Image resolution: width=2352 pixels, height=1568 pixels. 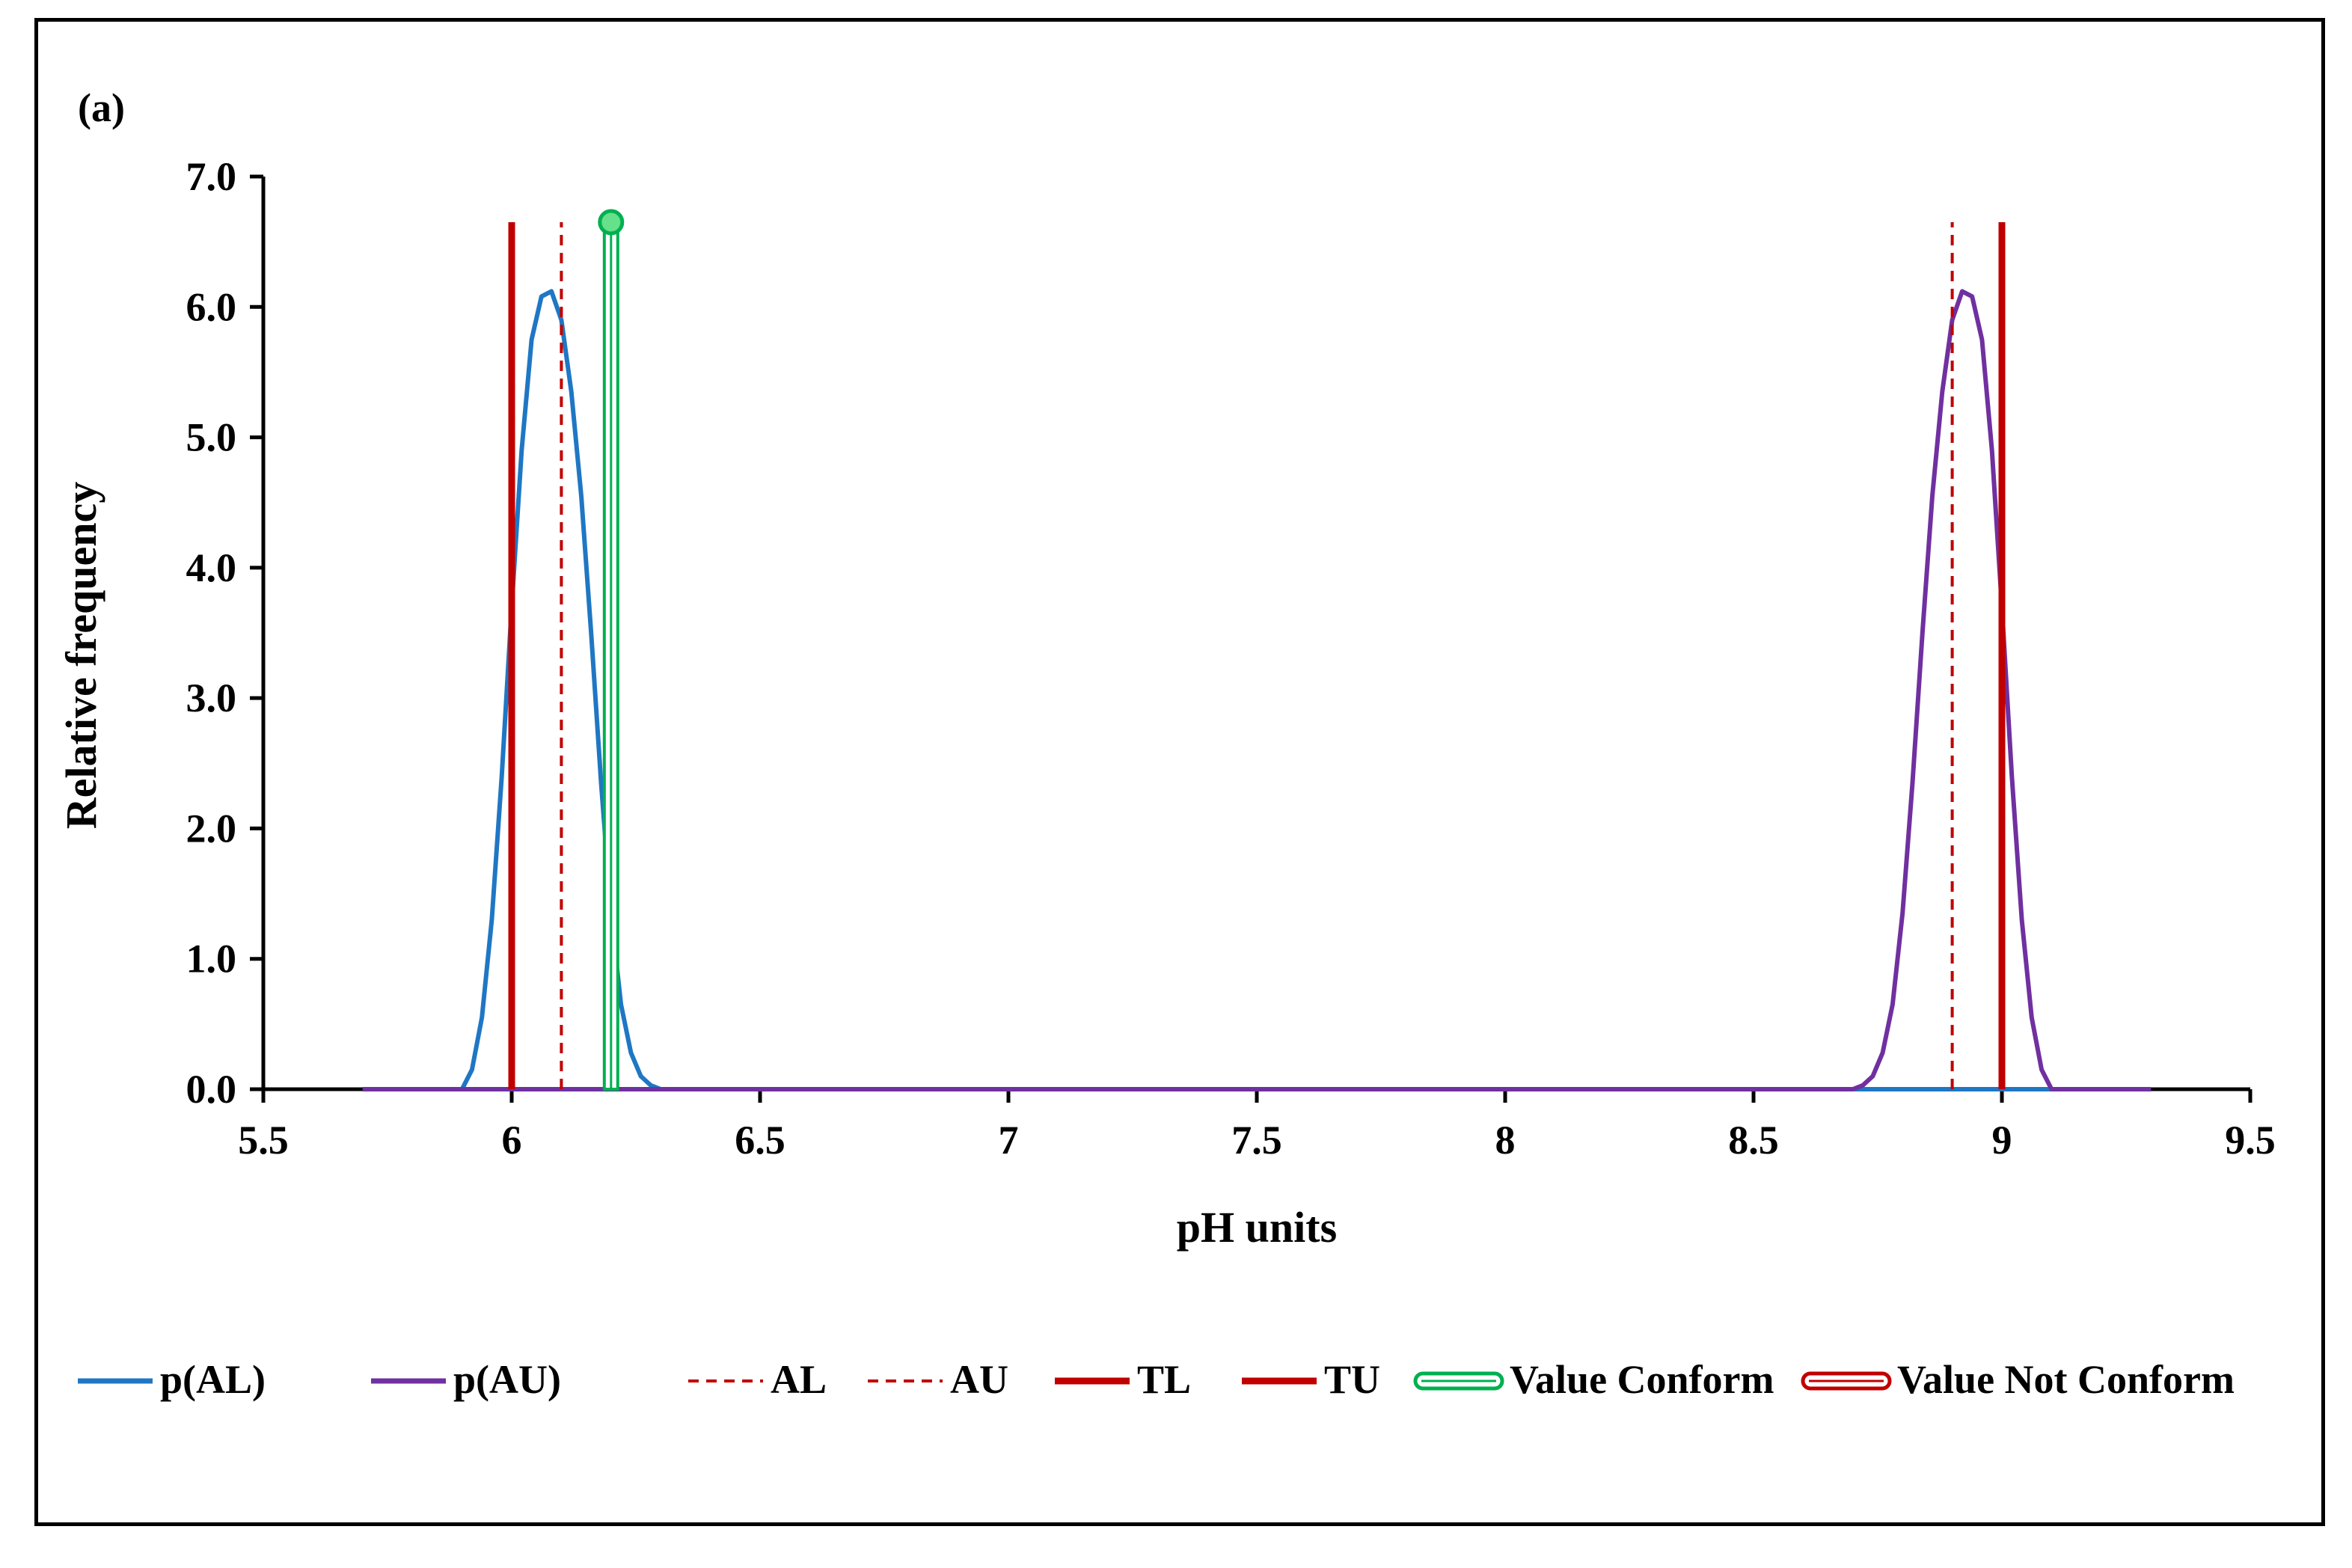 What do you see at coordinates (2066, 1379) in the screenshot?
I see `legend-label-value-not-conform: Value Not Conform` at bounding box center [2066, 1379].